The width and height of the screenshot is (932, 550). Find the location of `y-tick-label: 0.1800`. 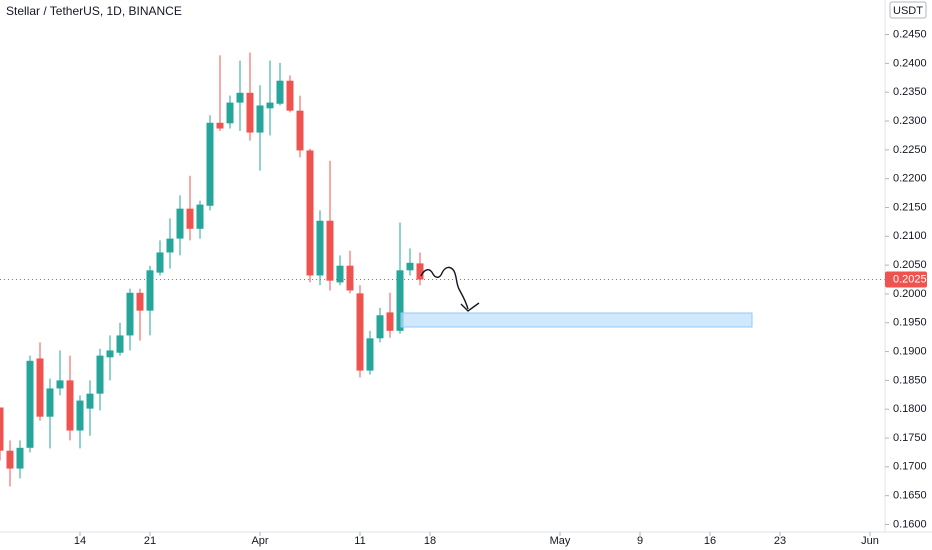

y-tick-label: 0.1800 is located at coordinates (910, 409).